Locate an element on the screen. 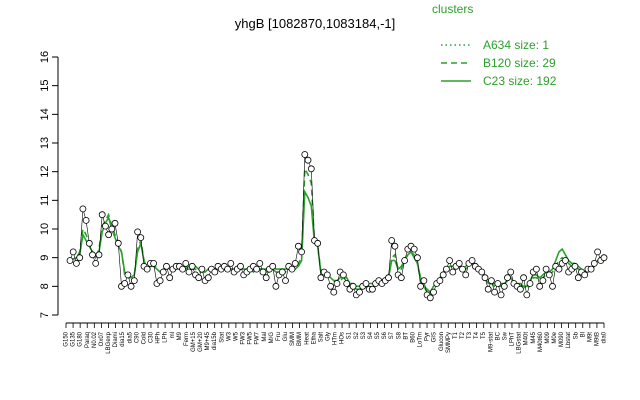 Image resolution: width=640 pixels, height=400 pixels. y-tick-label: 11 is located at coordinates (45, 200).